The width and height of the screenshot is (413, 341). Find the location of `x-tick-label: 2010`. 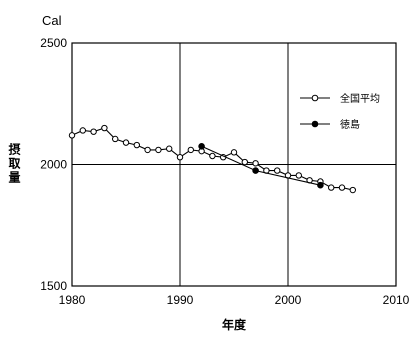

x-tick-label: 2010 is located at coordinates (396, 300).